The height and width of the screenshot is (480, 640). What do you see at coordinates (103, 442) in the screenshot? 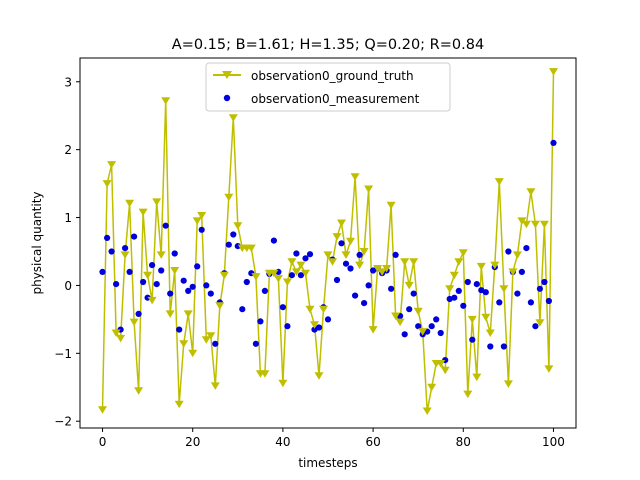
I see `x-tick-label: 0` at bounding box center [103, 442].